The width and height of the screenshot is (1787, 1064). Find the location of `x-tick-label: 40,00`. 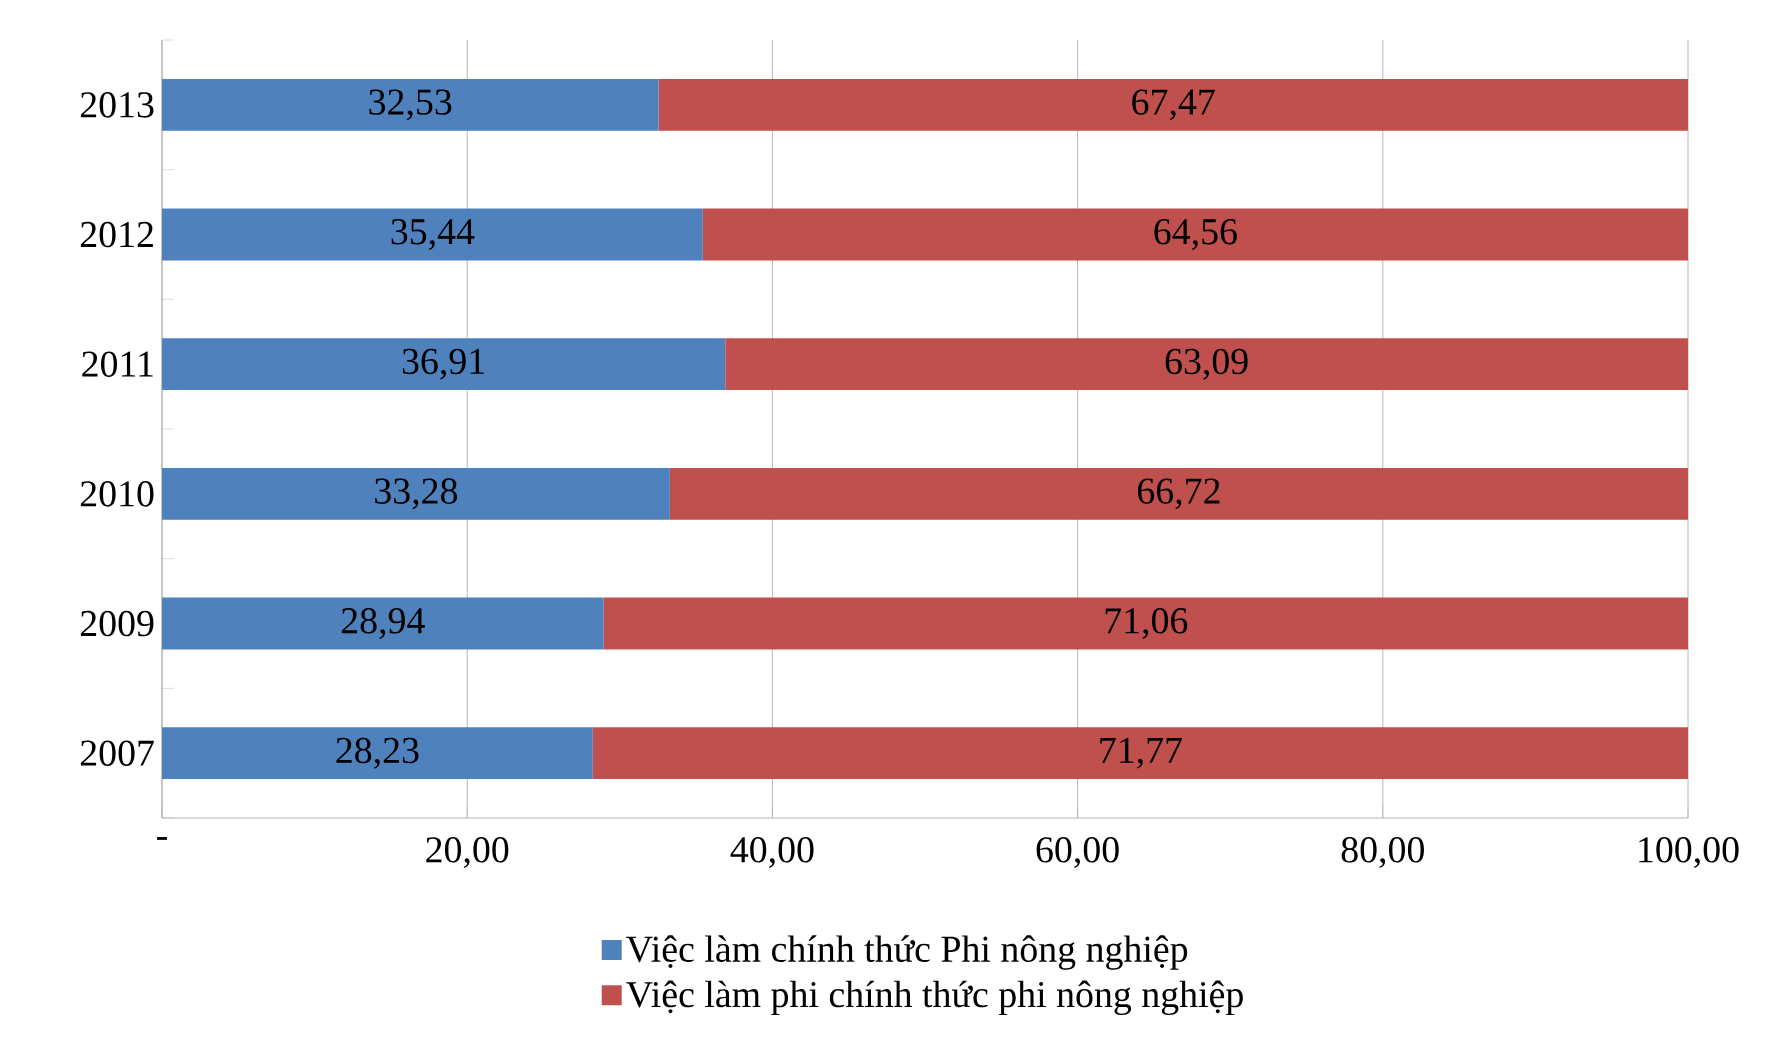

x-tick-label: 40,00 is located at coordinates (772, 853).